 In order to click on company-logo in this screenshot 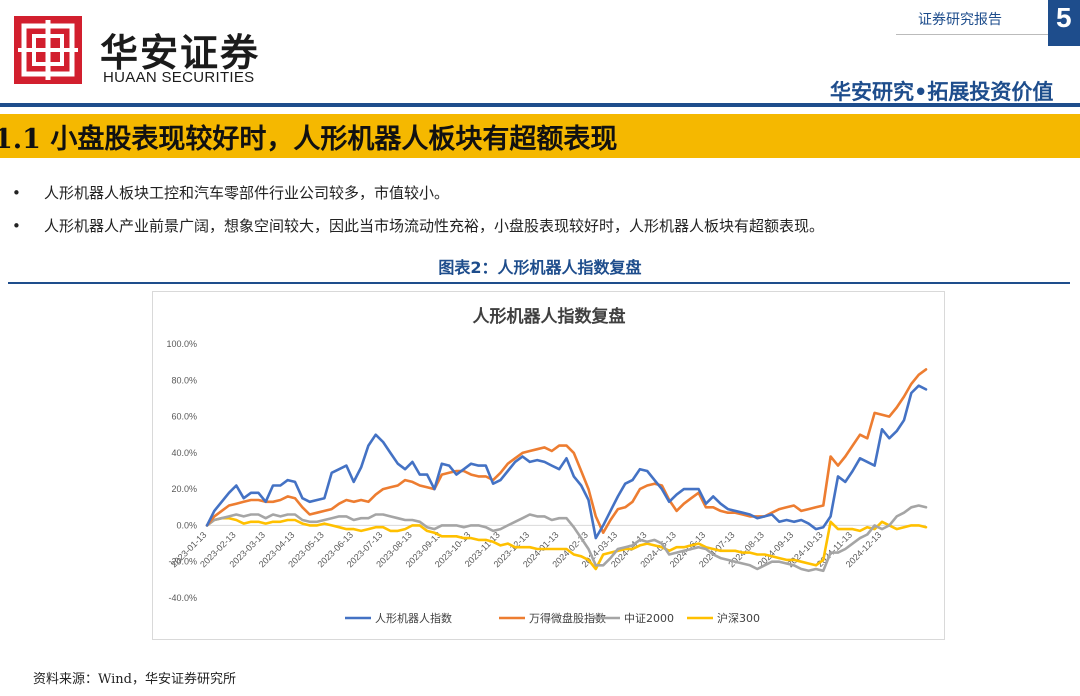, I will do `click(48, 50)`.